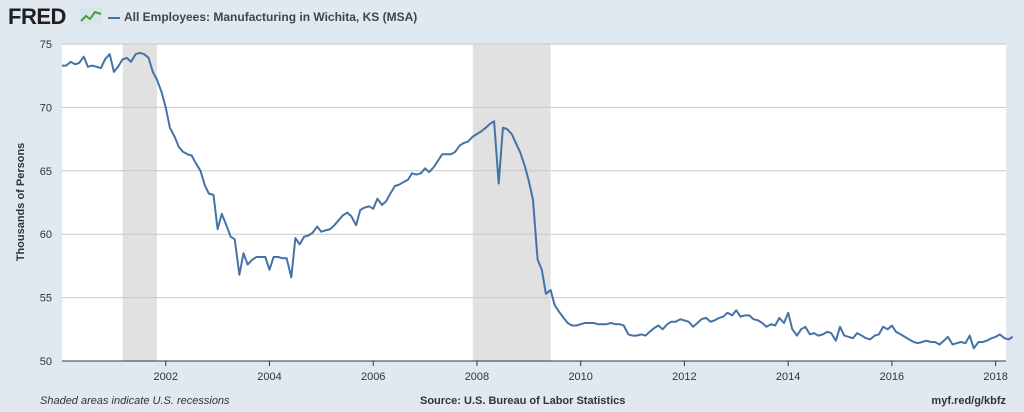 This screenshot has height=412, width=1024. Describe the element at coordinates (46, 235) in the screenshot. I see `y-tick-label: 60` at that location.